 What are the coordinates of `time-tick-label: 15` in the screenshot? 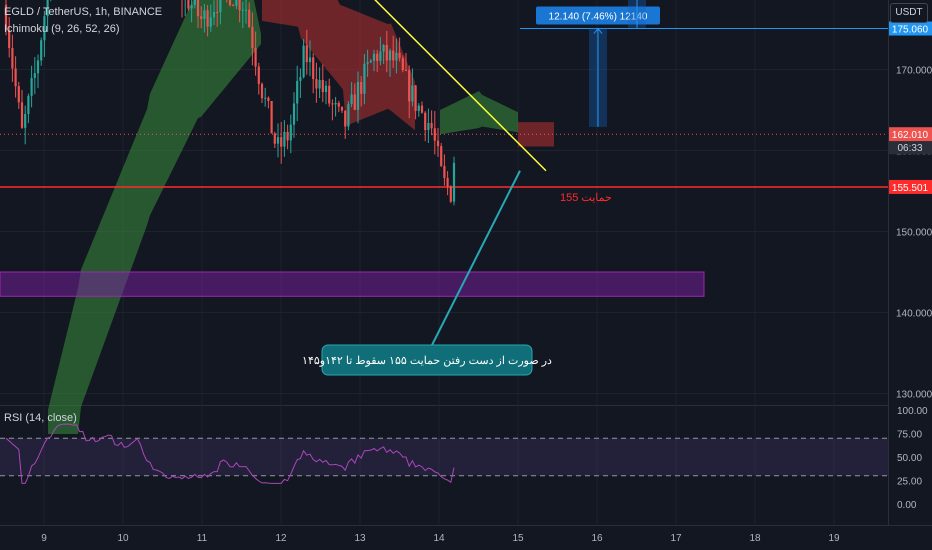 It's located at (518, 538).